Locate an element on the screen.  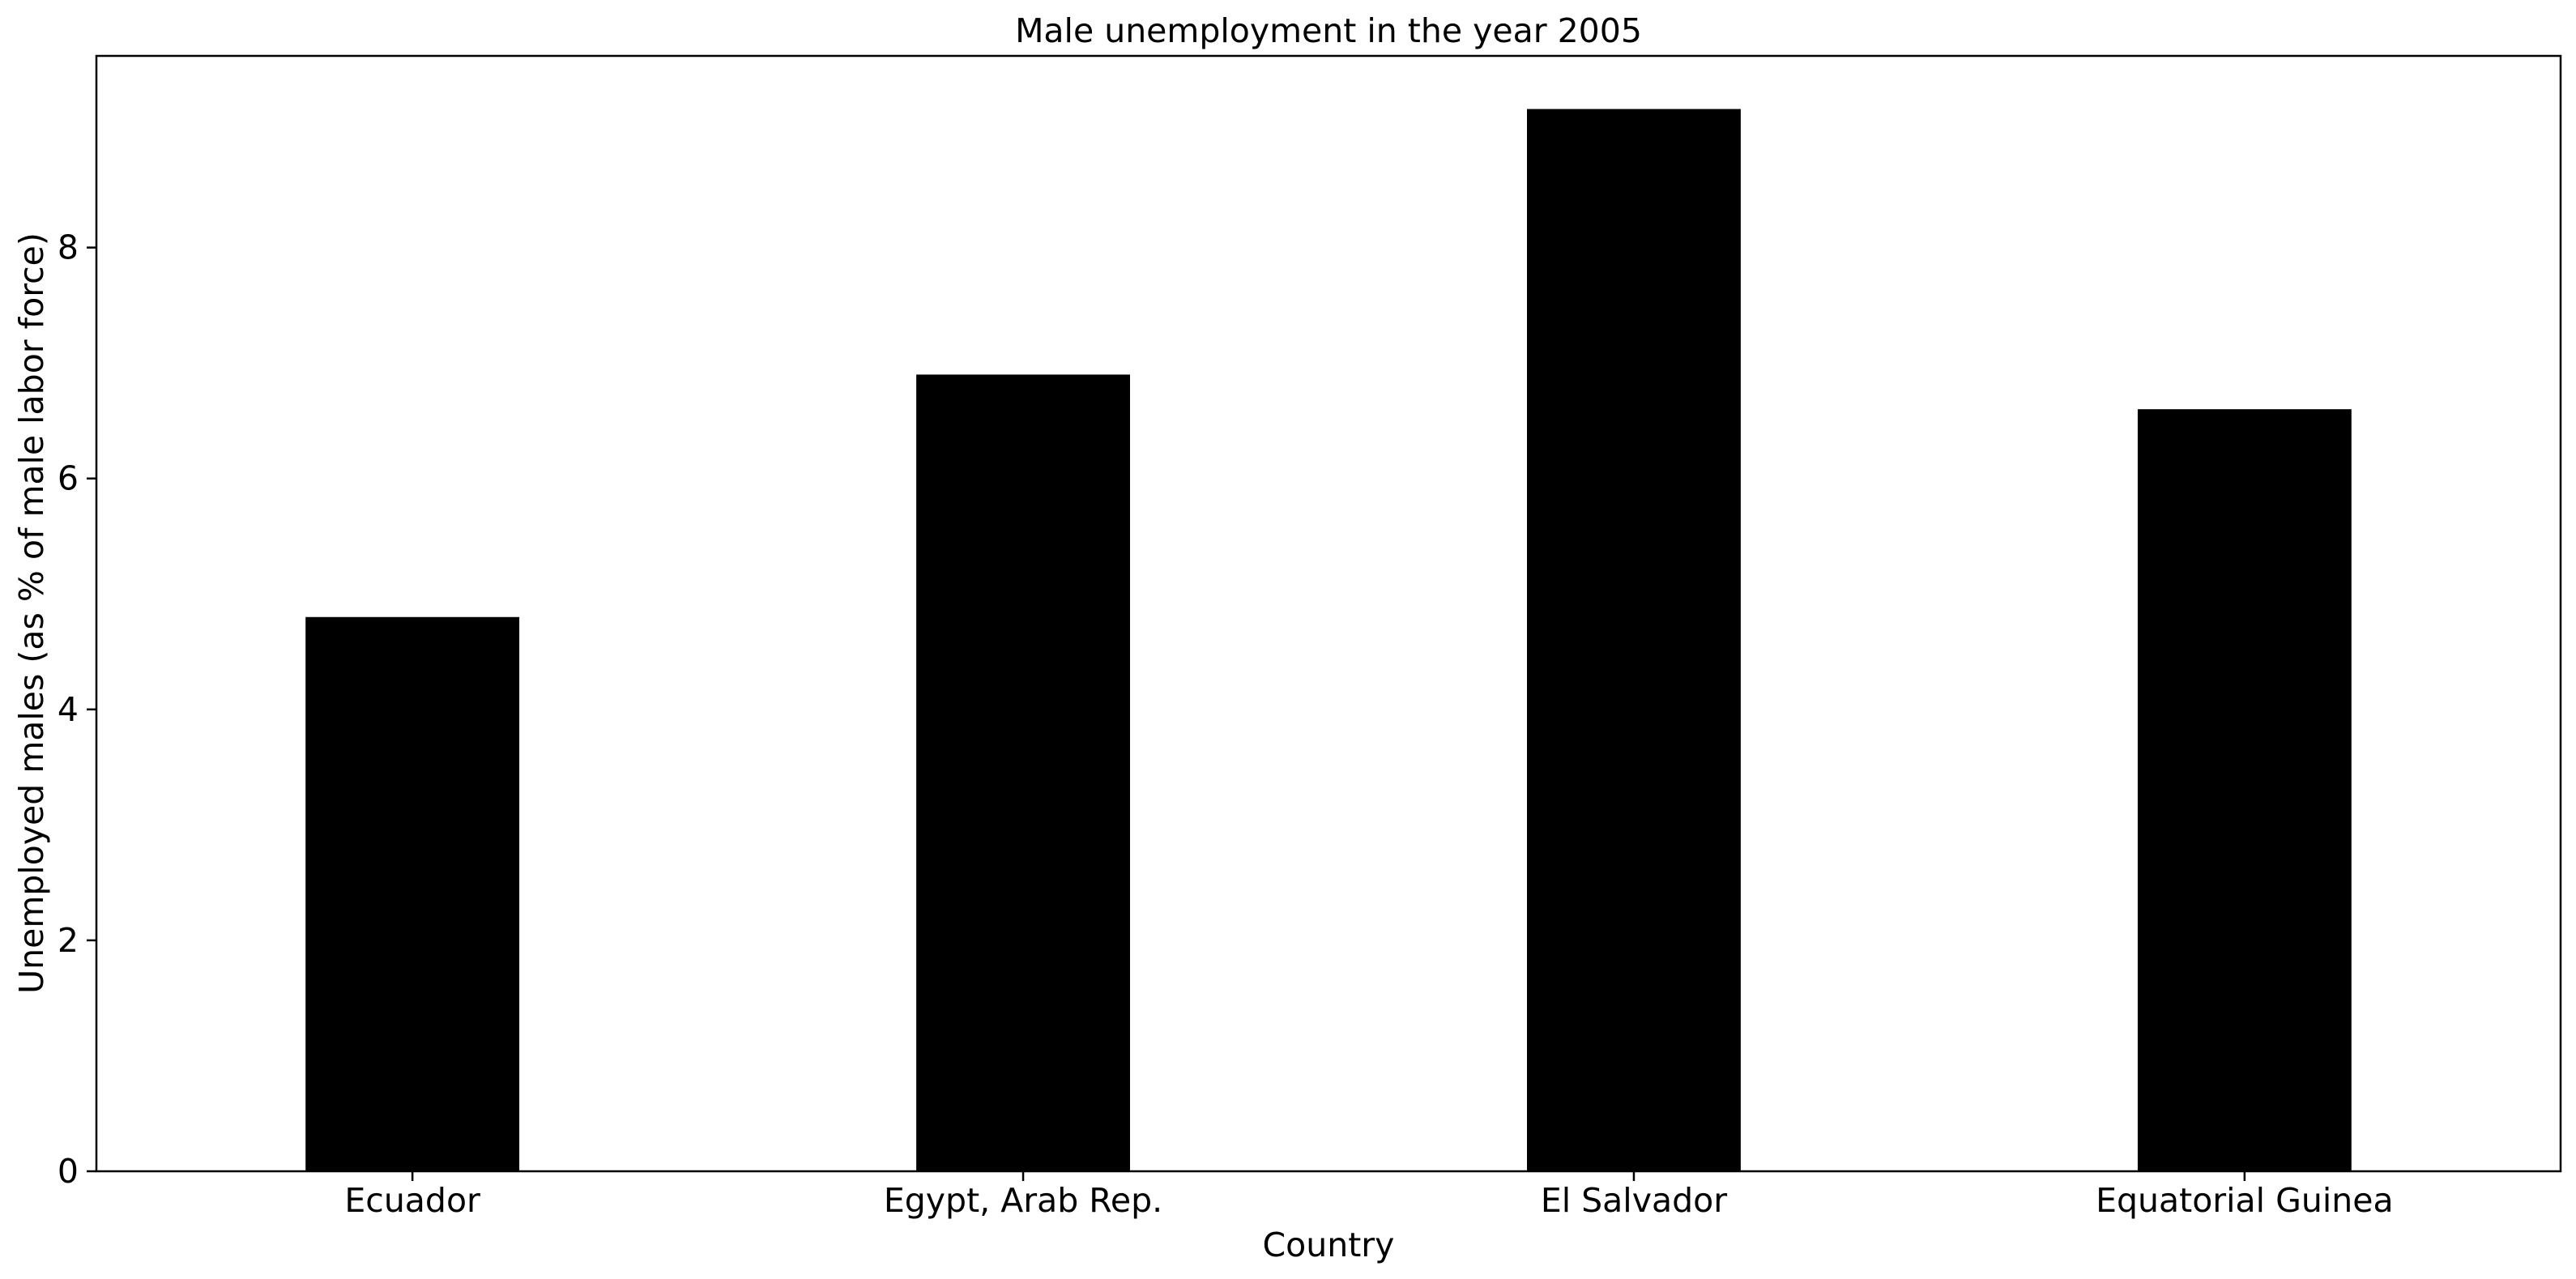
chart-title: Male unemployment in the year 2005 is located at coordinates (1328, 30).